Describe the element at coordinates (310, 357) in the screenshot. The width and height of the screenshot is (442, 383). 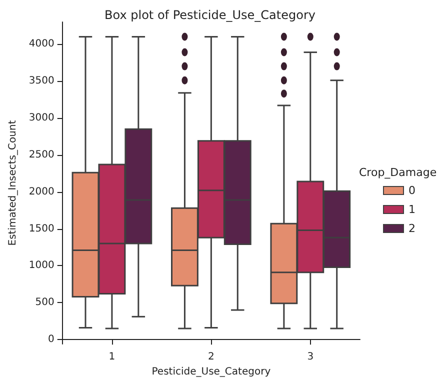
I see `x-tick-label: 3` at that location.